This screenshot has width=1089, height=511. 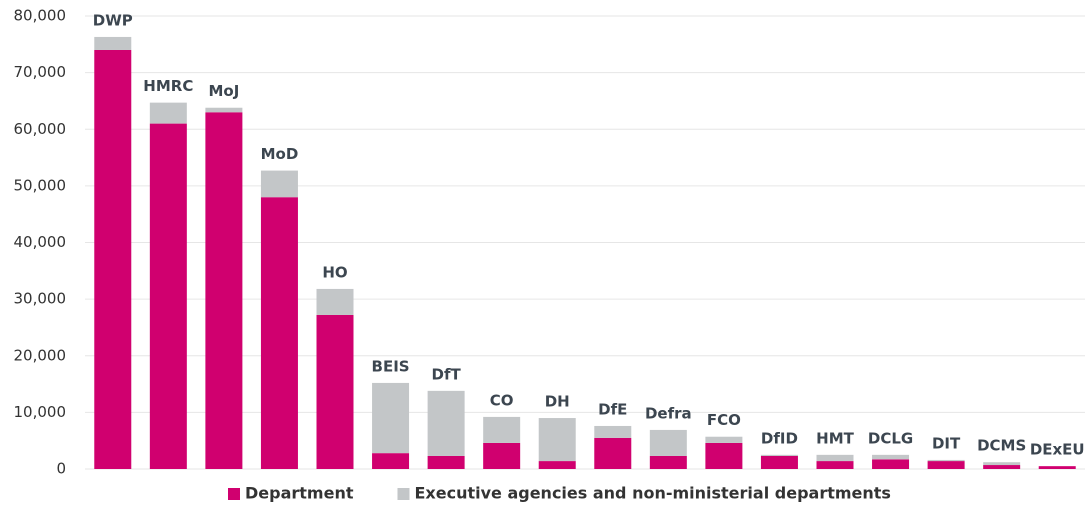 I want to click on y-tick-label: 40,000, so click(x=40, y=242).